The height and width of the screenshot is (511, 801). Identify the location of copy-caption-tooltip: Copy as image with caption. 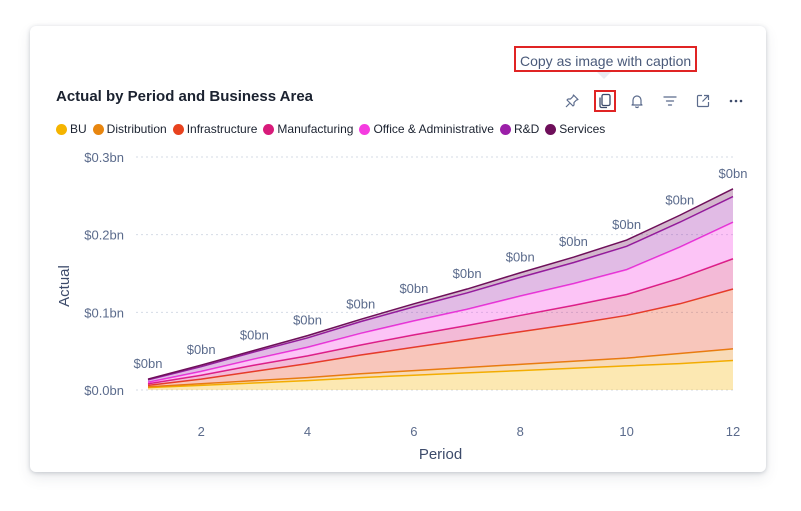
(606, 59).